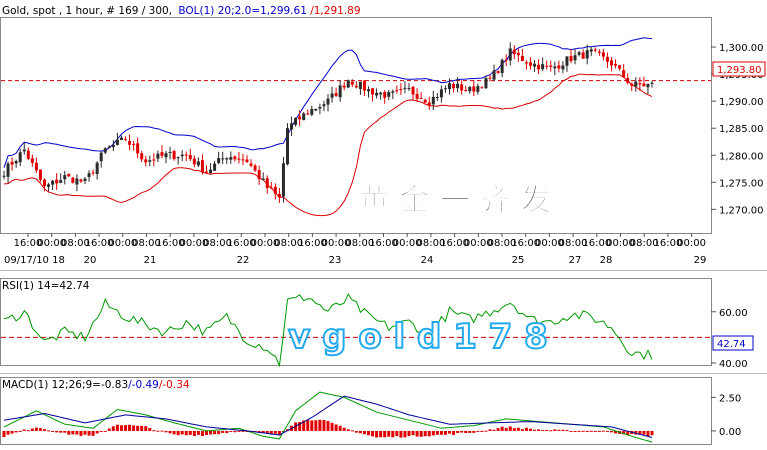  I want to click on macd-y-tick-label: 2.50, so click(730, 398).